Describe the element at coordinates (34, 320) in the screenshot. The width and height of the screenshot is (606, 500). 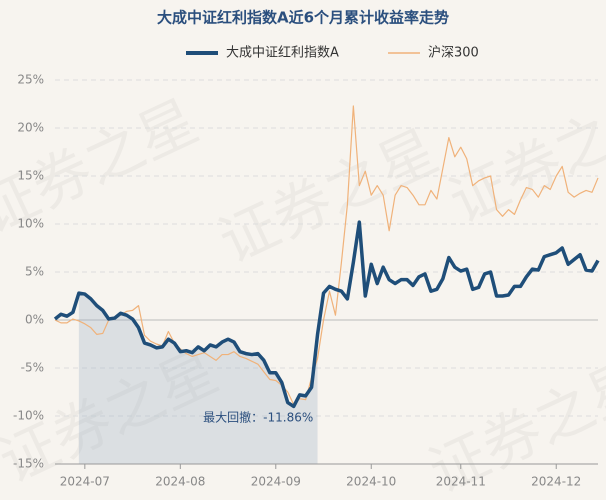
I see `y-tick-label: 0%` at that location.